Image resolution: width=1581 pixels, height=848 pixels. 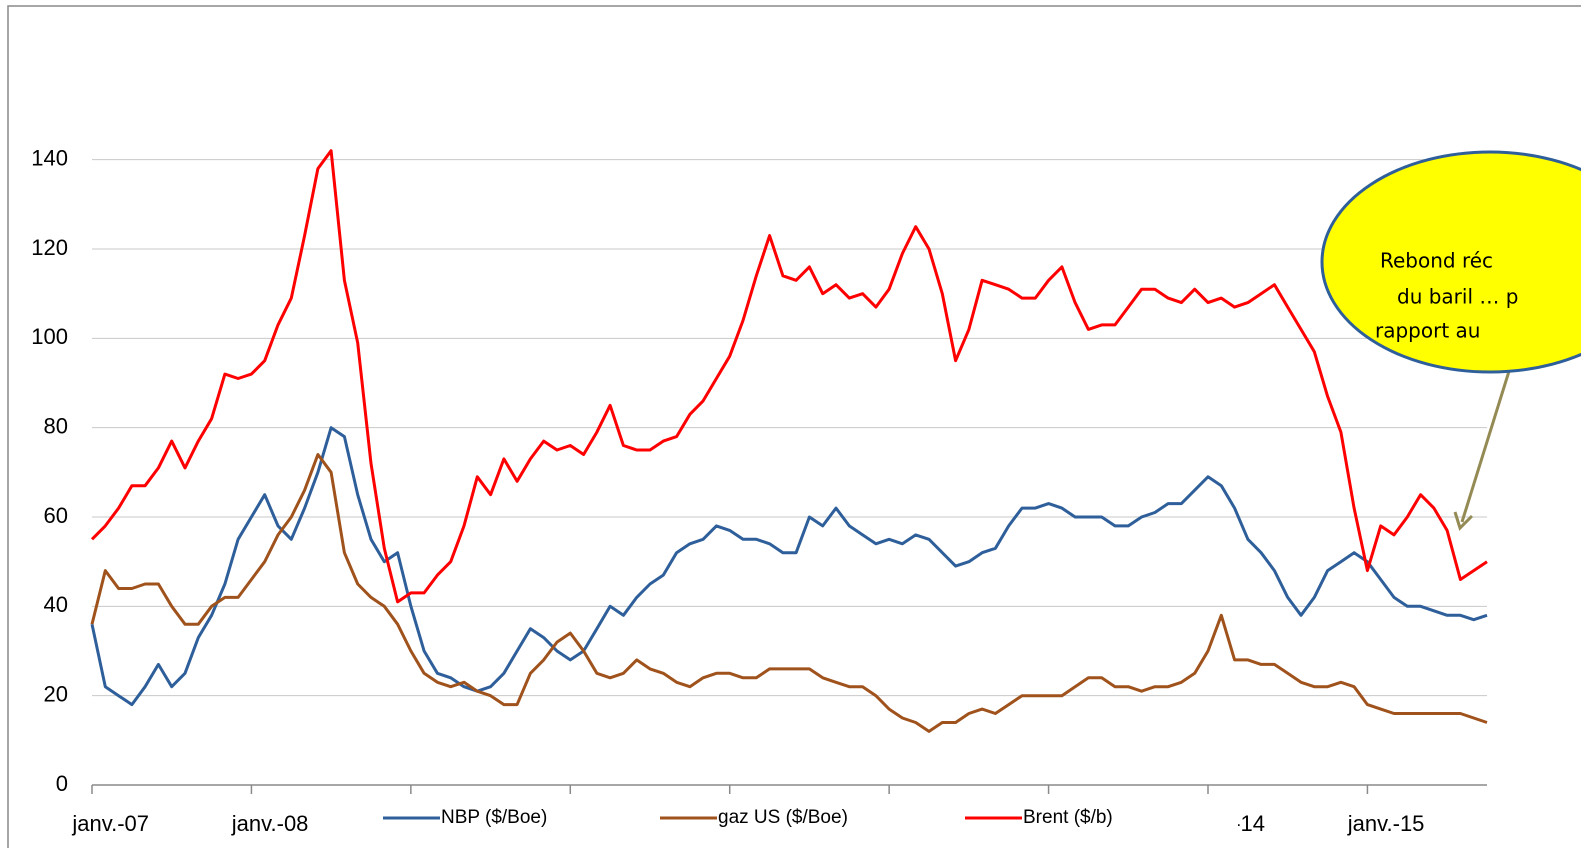 What do you see at coordinates (1386, 823) in the screenshot?
I see `x-tick-label: janv.-15` at bounding box center [1386, 823].